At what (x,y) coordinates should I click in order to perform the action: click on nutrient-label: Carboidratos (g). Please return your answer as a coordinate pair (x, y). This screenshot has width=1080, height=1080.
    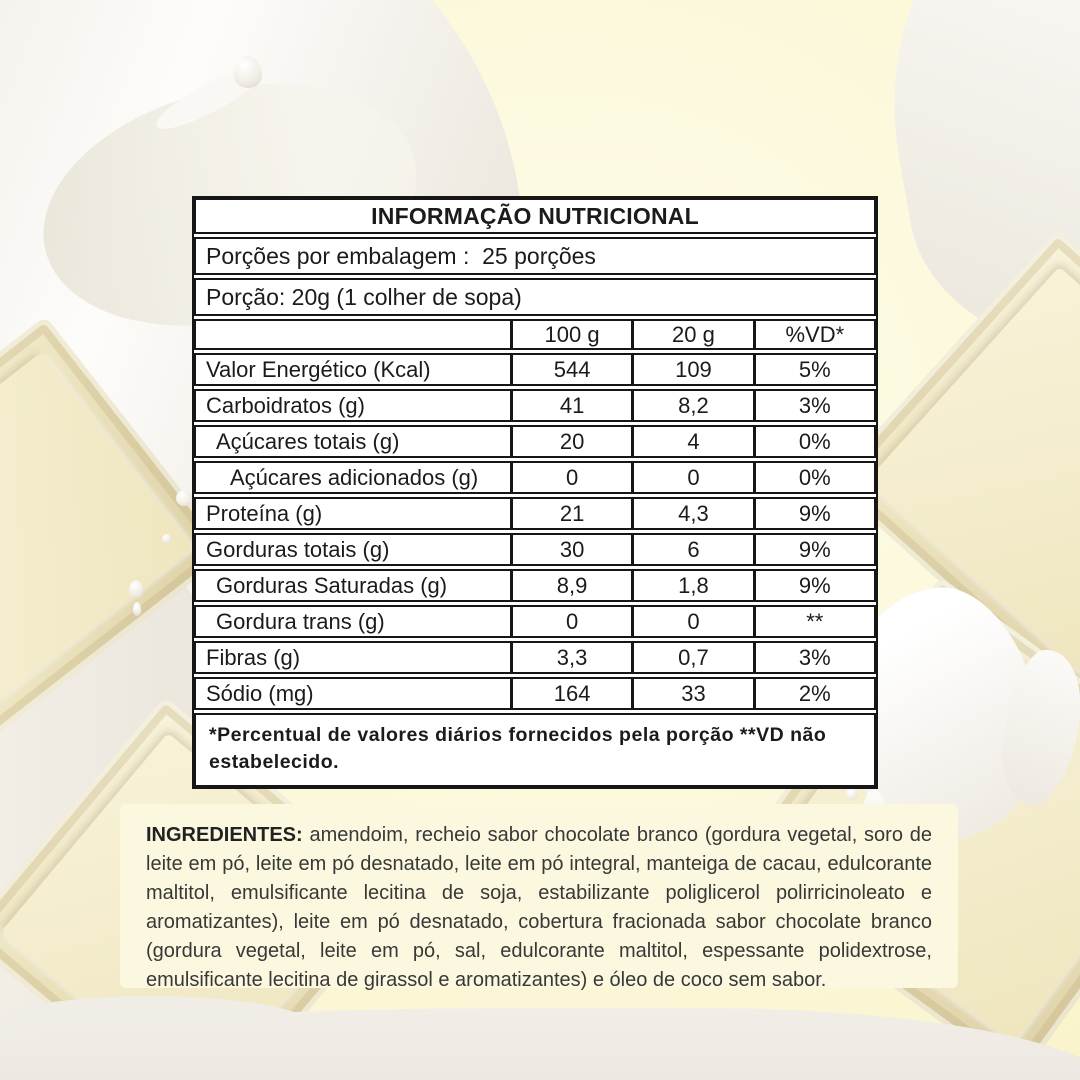
    Looking at the image, I should click on (285, 405).